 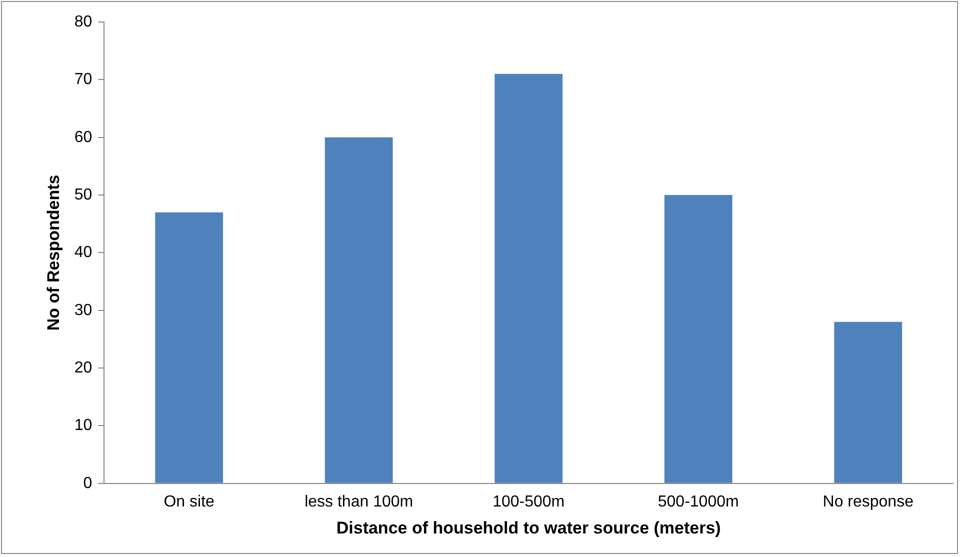 What do you see at coordinates (868, 501) in the screenshot?
I see `x-tick-label: No response` at bounding box center [868, 501].